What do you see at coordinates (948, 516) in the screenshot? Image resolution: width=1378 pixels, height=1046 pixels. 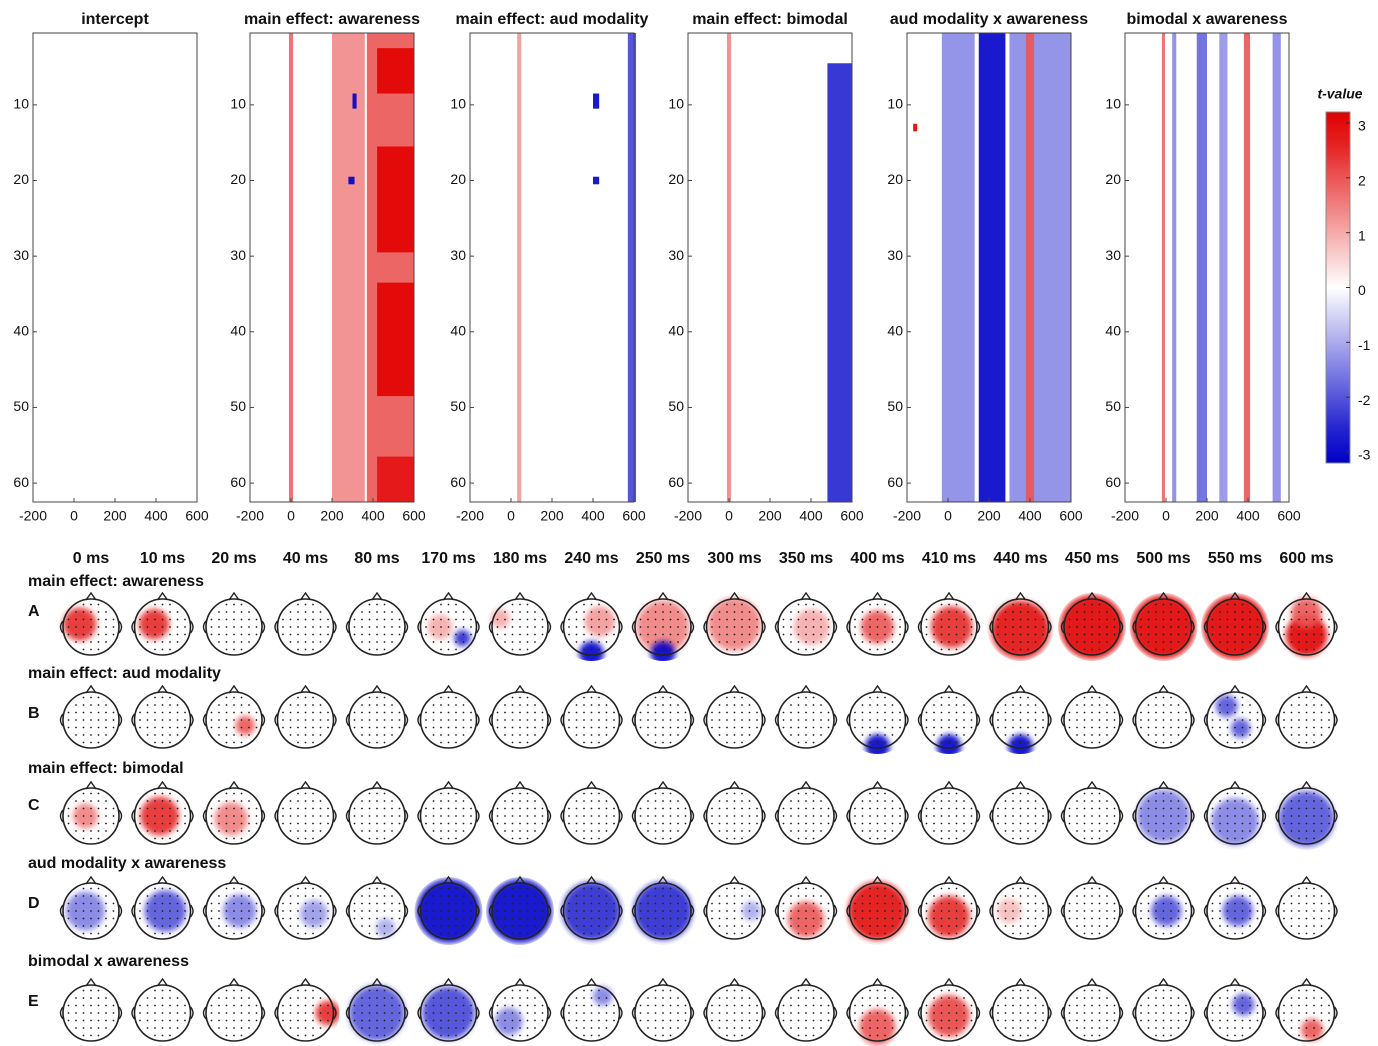 I see `x-tick-label: 0` at bounding box center [948, 516].